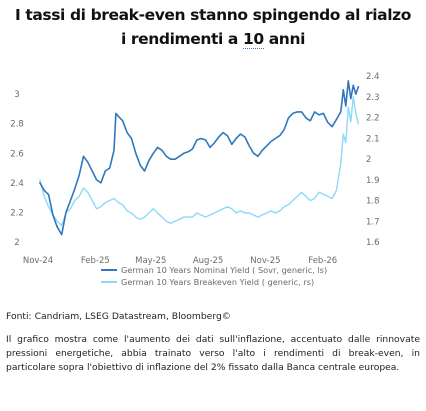 This screenshot has height=411, width=426. Describe the element at coordinates (16, 95) in the screenshot. I see `left-axis-tick-label: 3` at that location.